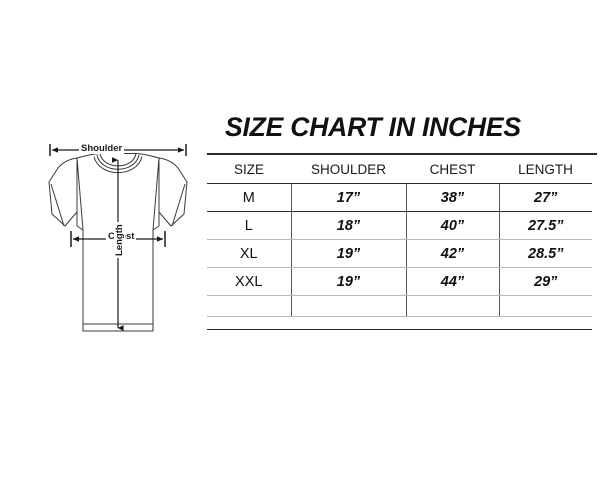 The image size is (612, 489). What do you see at coordinates (348, 169) in the screenshot?
I see `column-header-shoulder: SHOULDER` at bounding box center [348, 169].